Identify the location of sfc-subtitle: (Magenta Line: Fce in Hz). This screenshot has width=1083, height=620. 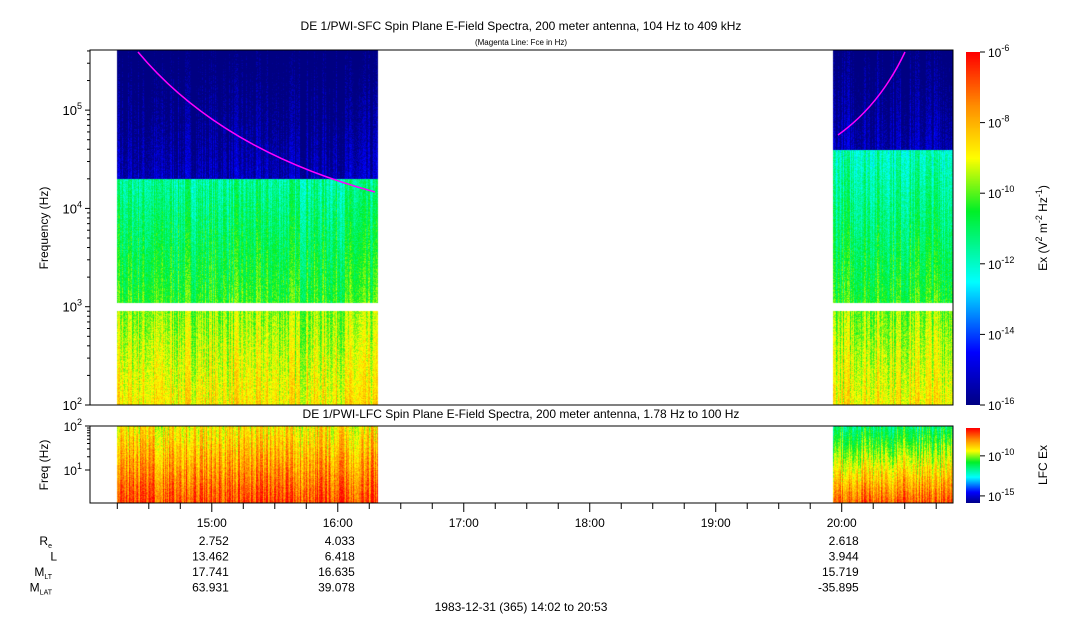
(521, 42).